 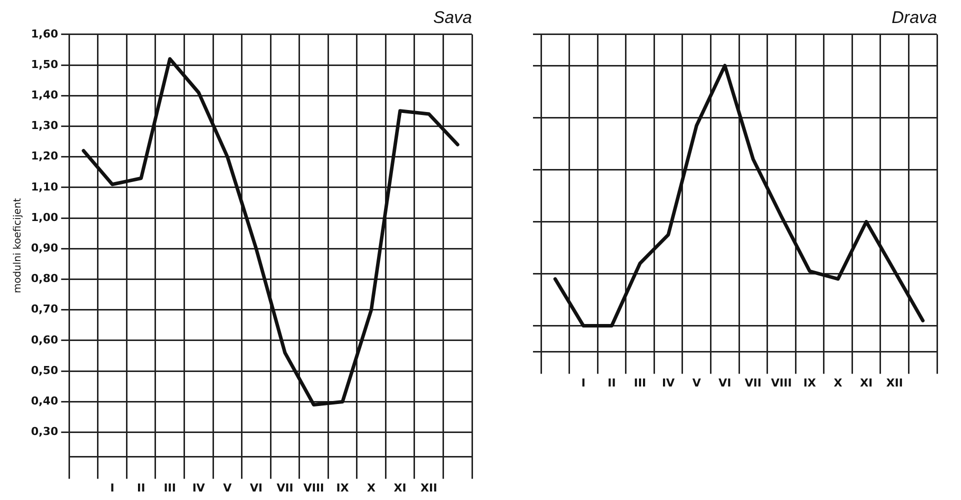 What do you see at coordinates (44, 187) in the screenshot?
I see `y-tick-label: 1,10` at bounding box center [44, 187].